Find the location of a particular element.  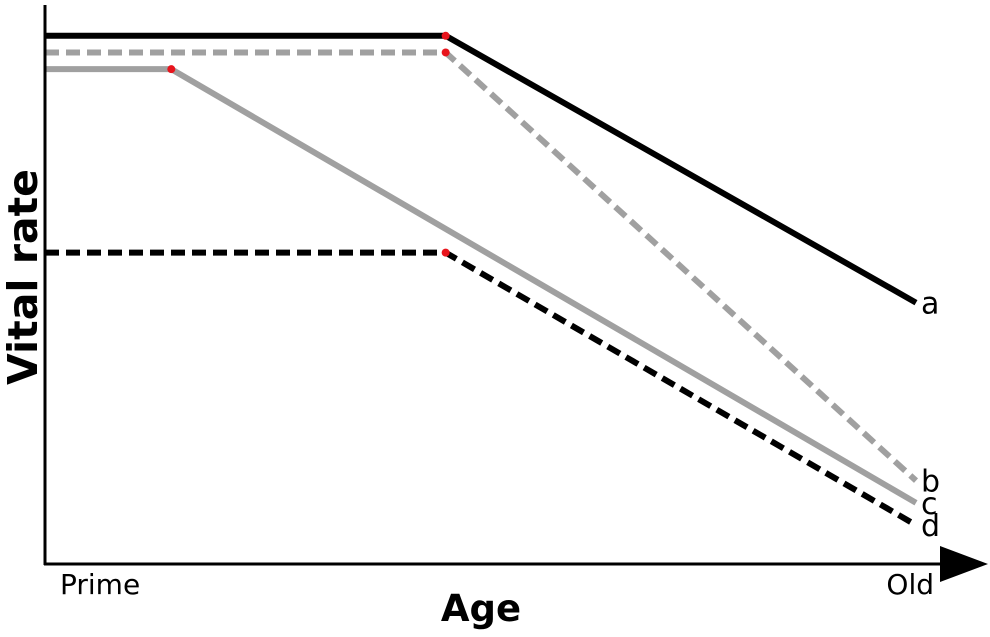

breakpoint-marker-b is located at coordinates (445, 52).